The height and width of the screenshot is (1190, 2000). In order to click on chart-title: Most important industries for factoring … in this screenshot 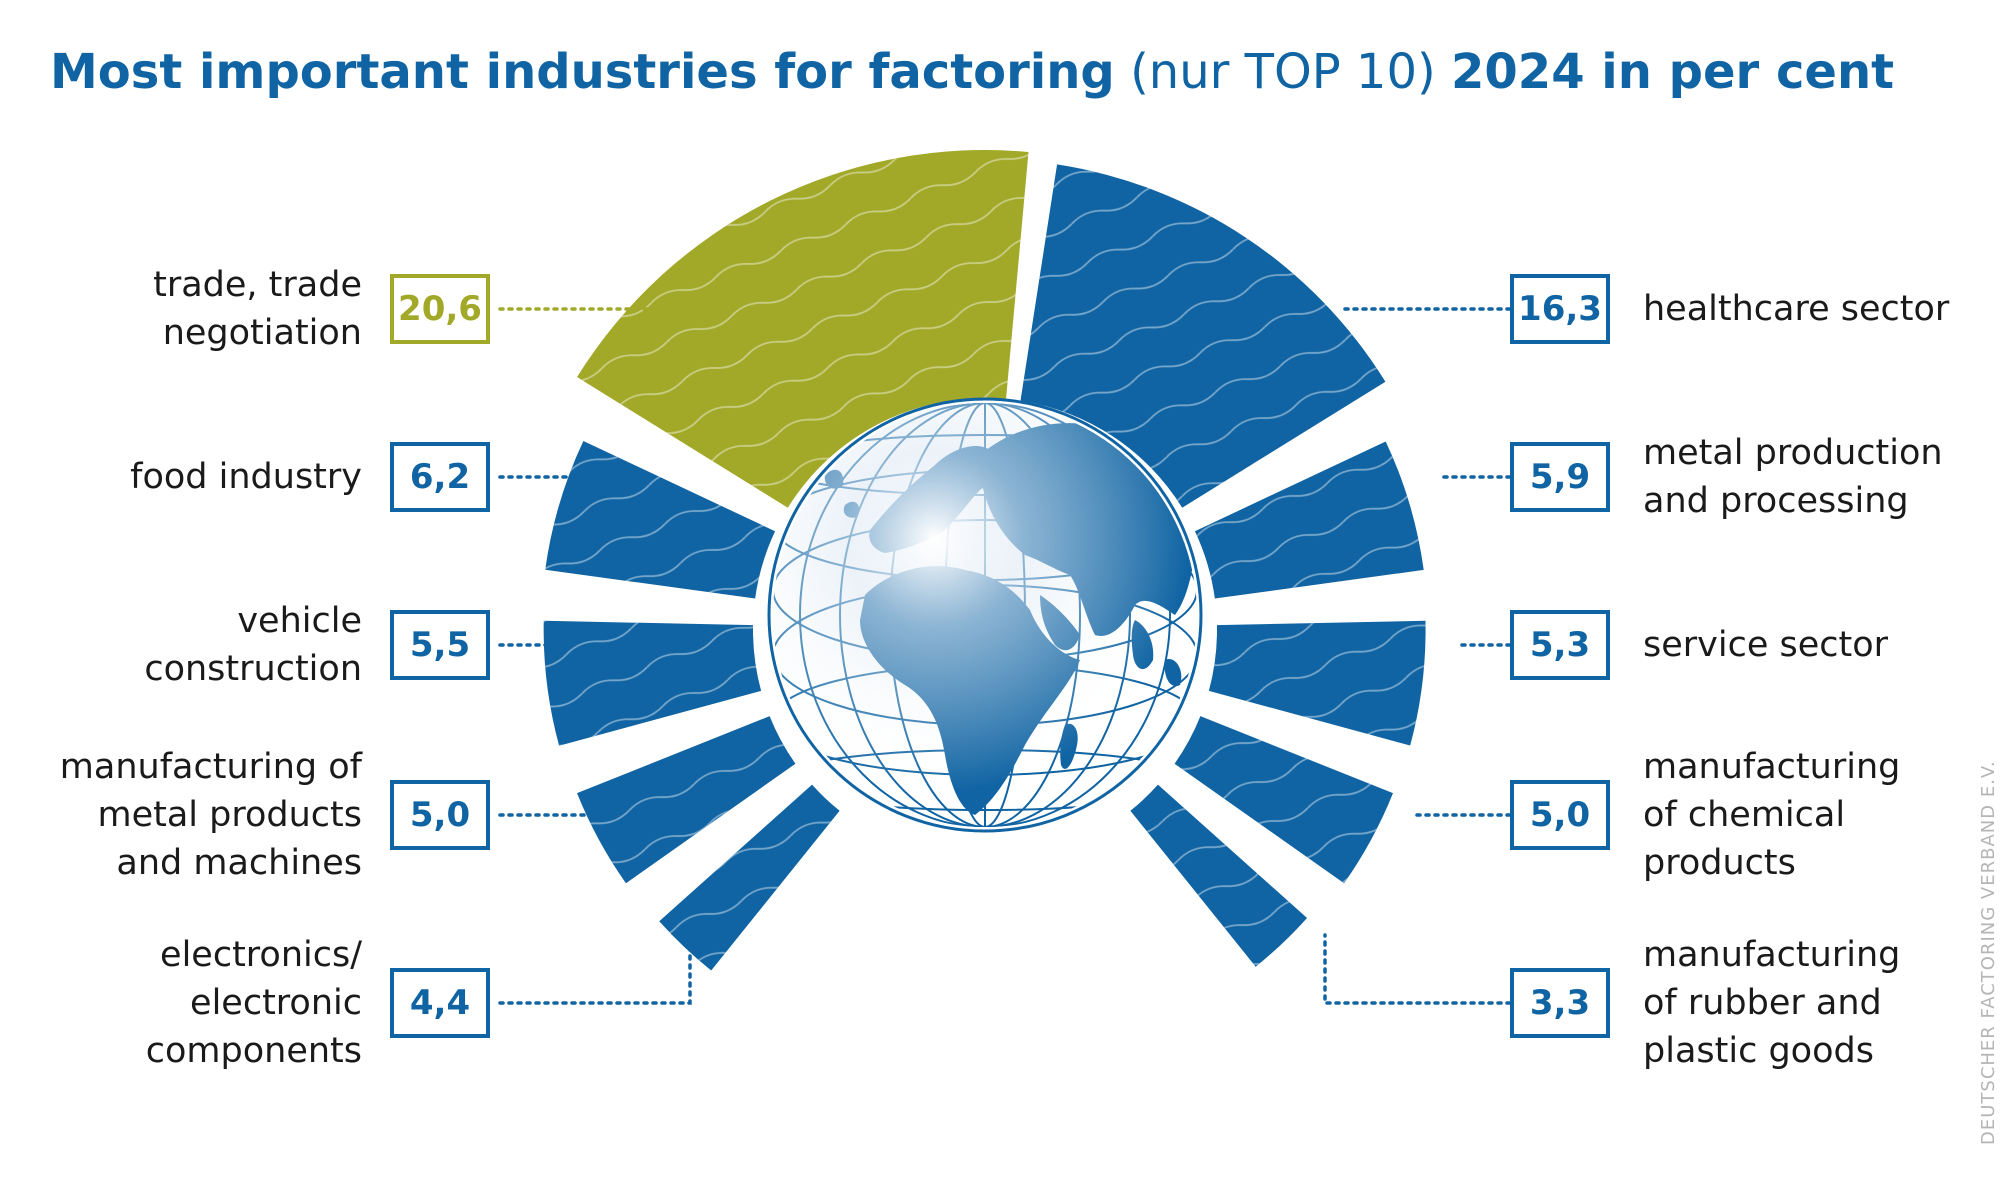, I will do `click(972, 72)`.